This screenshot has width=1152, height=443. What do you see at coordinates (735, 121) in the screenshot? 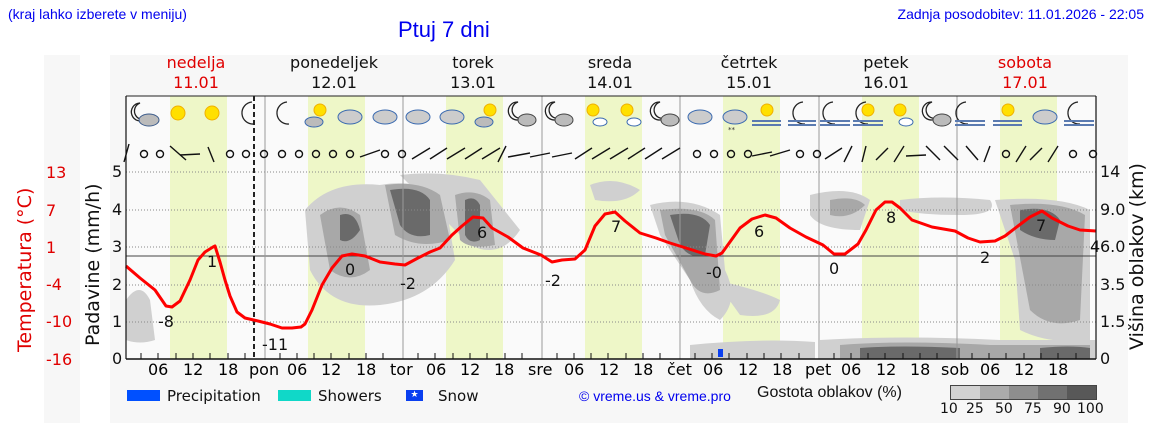
I see `snow-cloud-icon: **` at bounding box center [735, 121].